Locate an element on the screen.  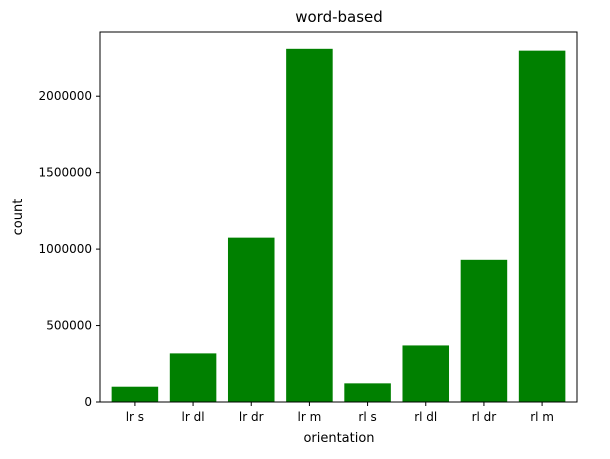
y-tick-label: 1000000 is located at coordinates (65, 249).